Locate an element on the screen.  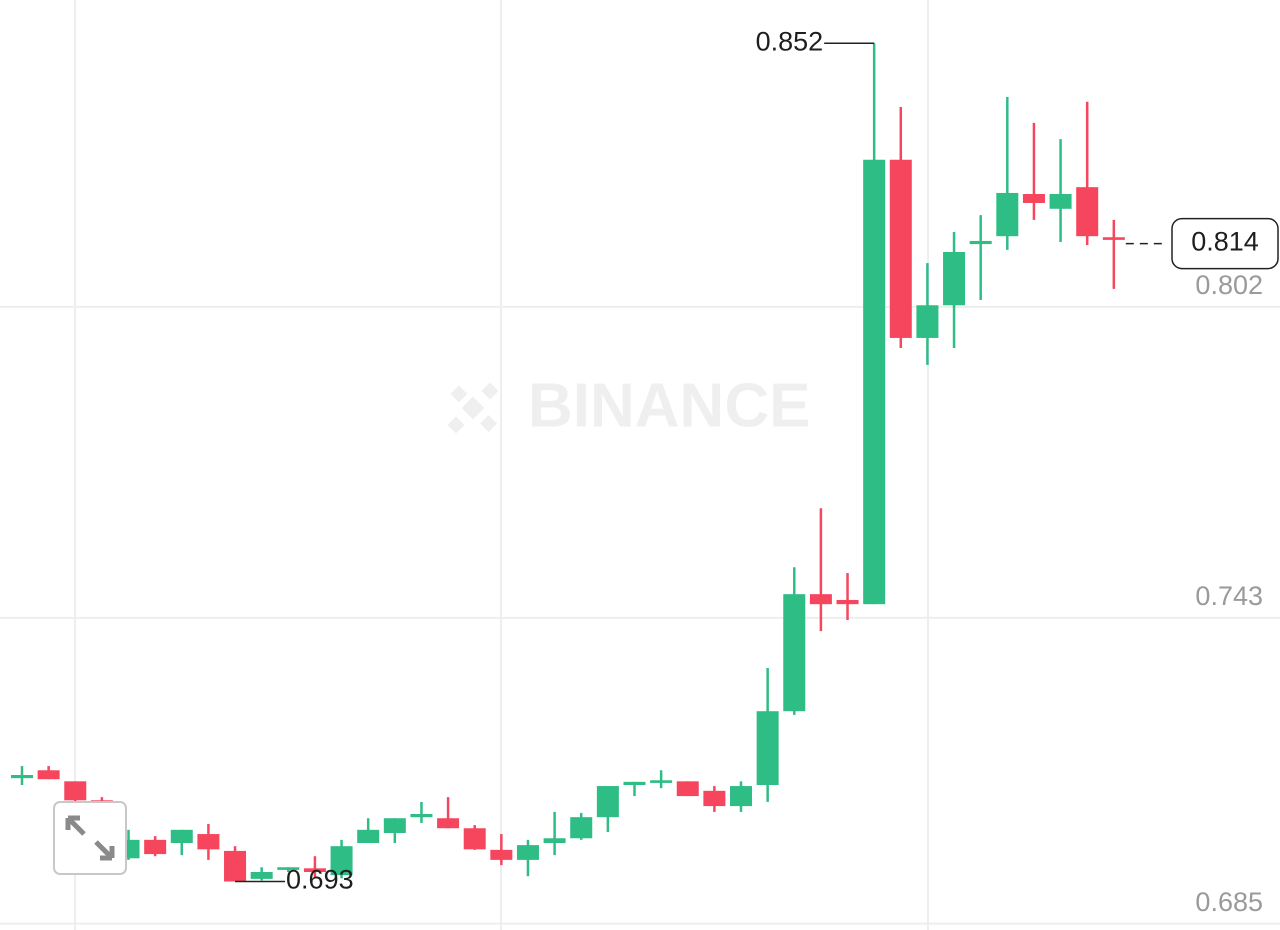
watermark: BINANCE is located at coordinates (628, 405).